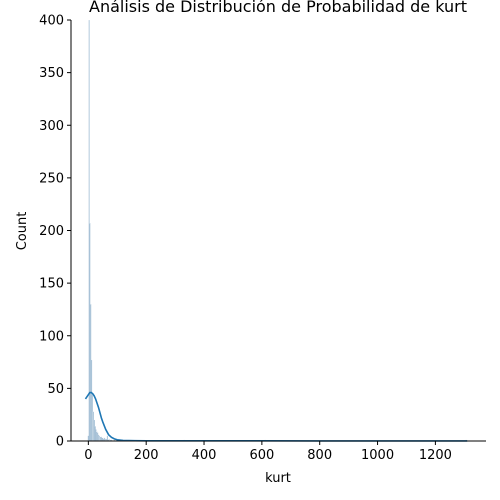  Describe the element at coordinates (51, 284) in the screenshot. I see `y-tick-label: 150` at that location.